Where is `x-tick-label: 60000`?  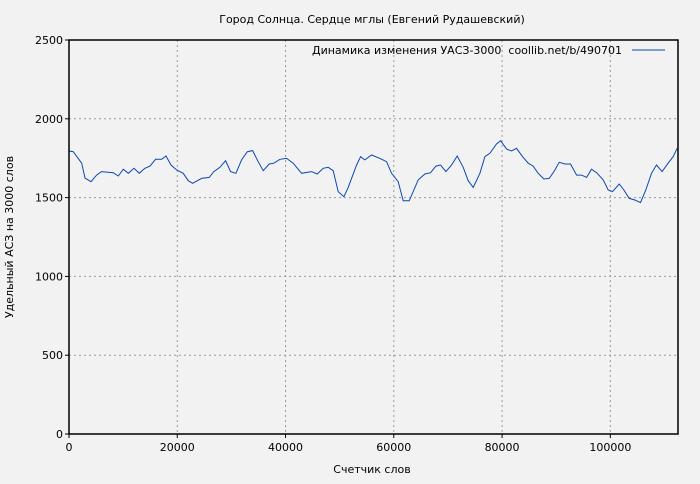
x-tick-label: 60000 is located at coordinates (393, 447).